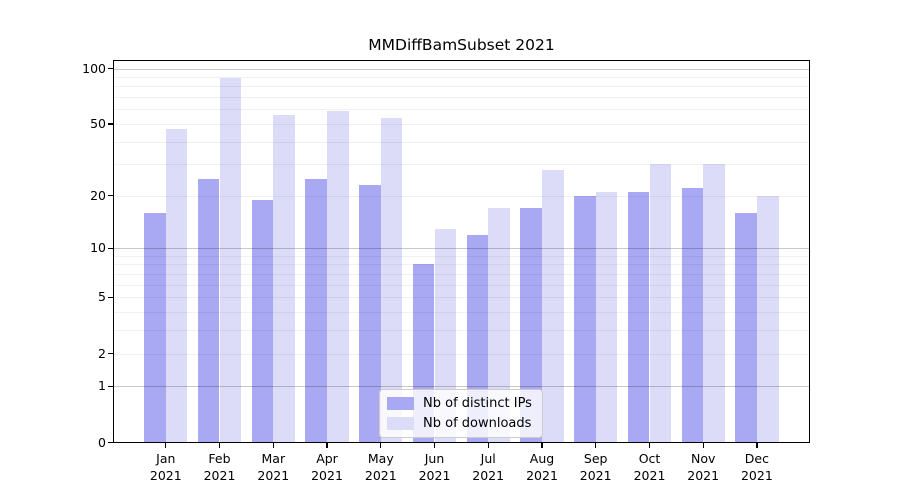 The height and width of the screenshot is (500, 900). Describe the element at coordinates (499, 325) in the screenshot. I see `bar-nb-of-downloads-jul` at that location.